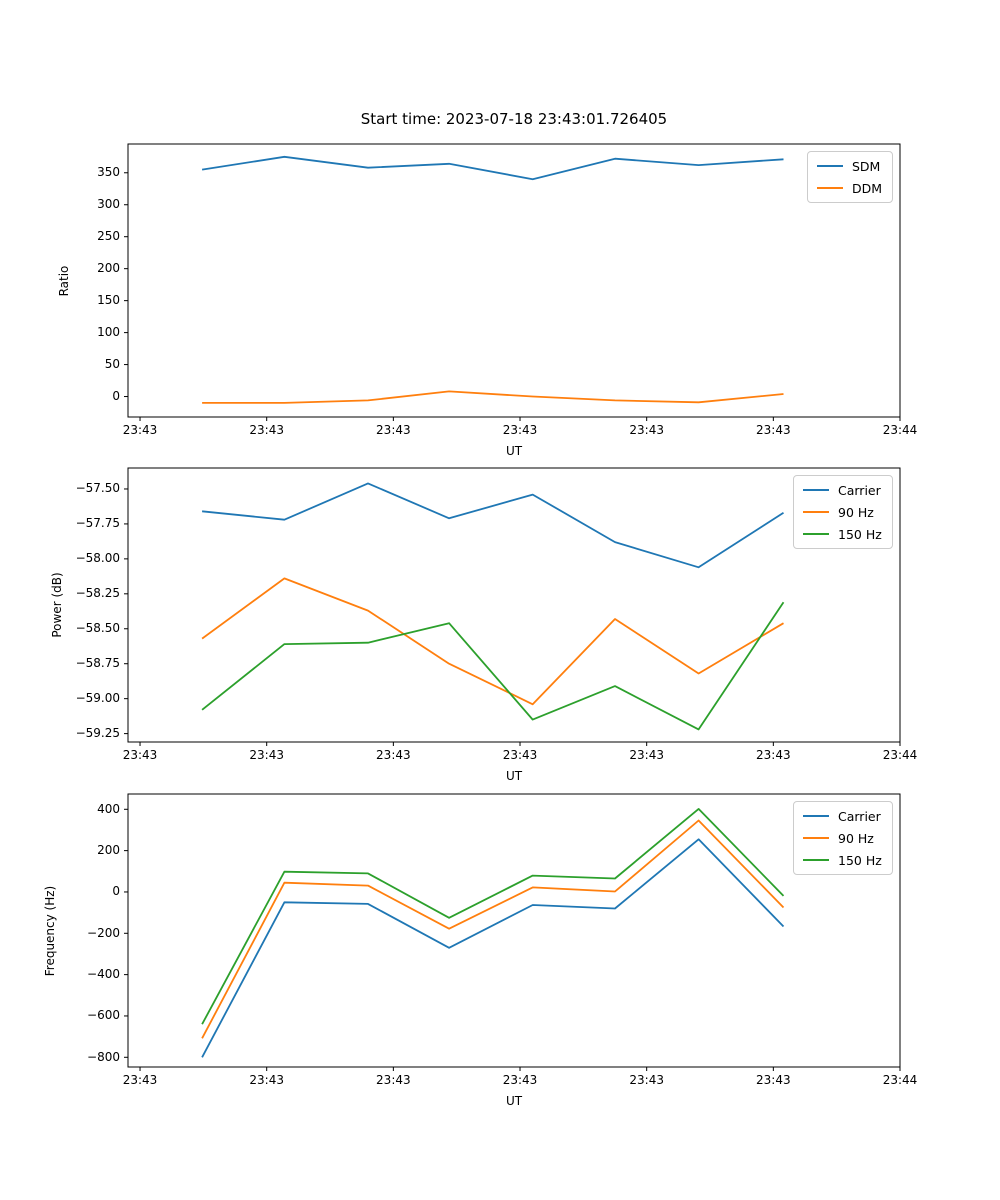 The width and height of the screenshot is (1000, 1200). Describe the element at coordinates (103, 1056) in the screenshot. I see `y-tick-label: −800` at that location.